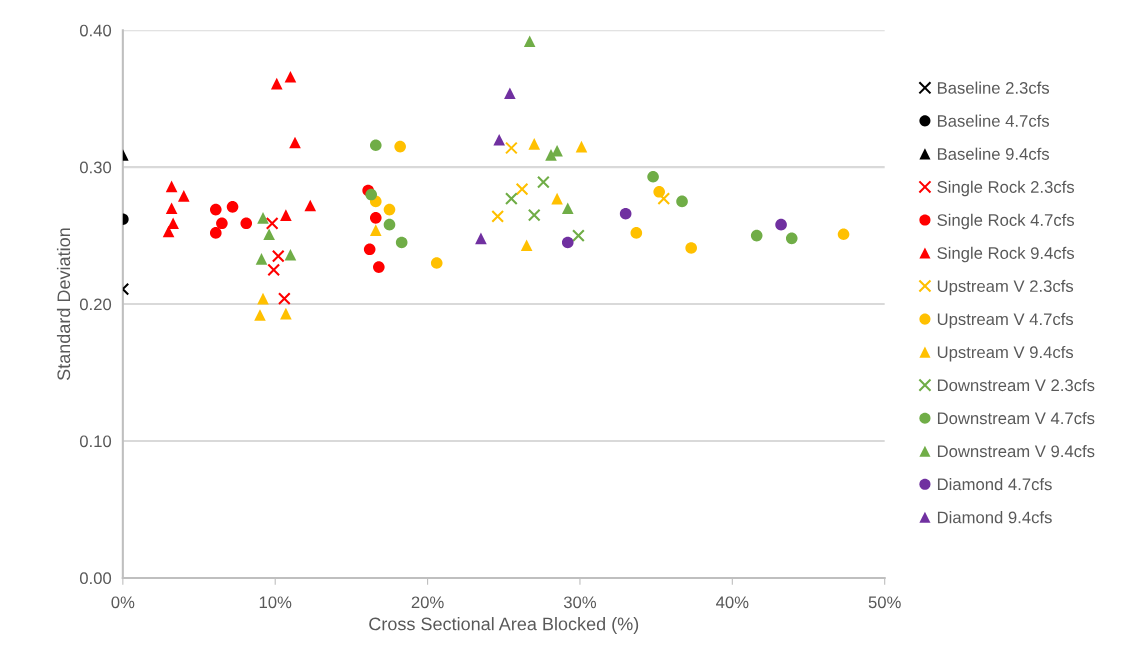 Image resolution: width=1127 pixels, height=672 pixels. What do you see at coordinates (1016, 418) in the screenshot?
I see `legend-label: Downstream V 4.7cfs` at bounding box center [1016, 418].